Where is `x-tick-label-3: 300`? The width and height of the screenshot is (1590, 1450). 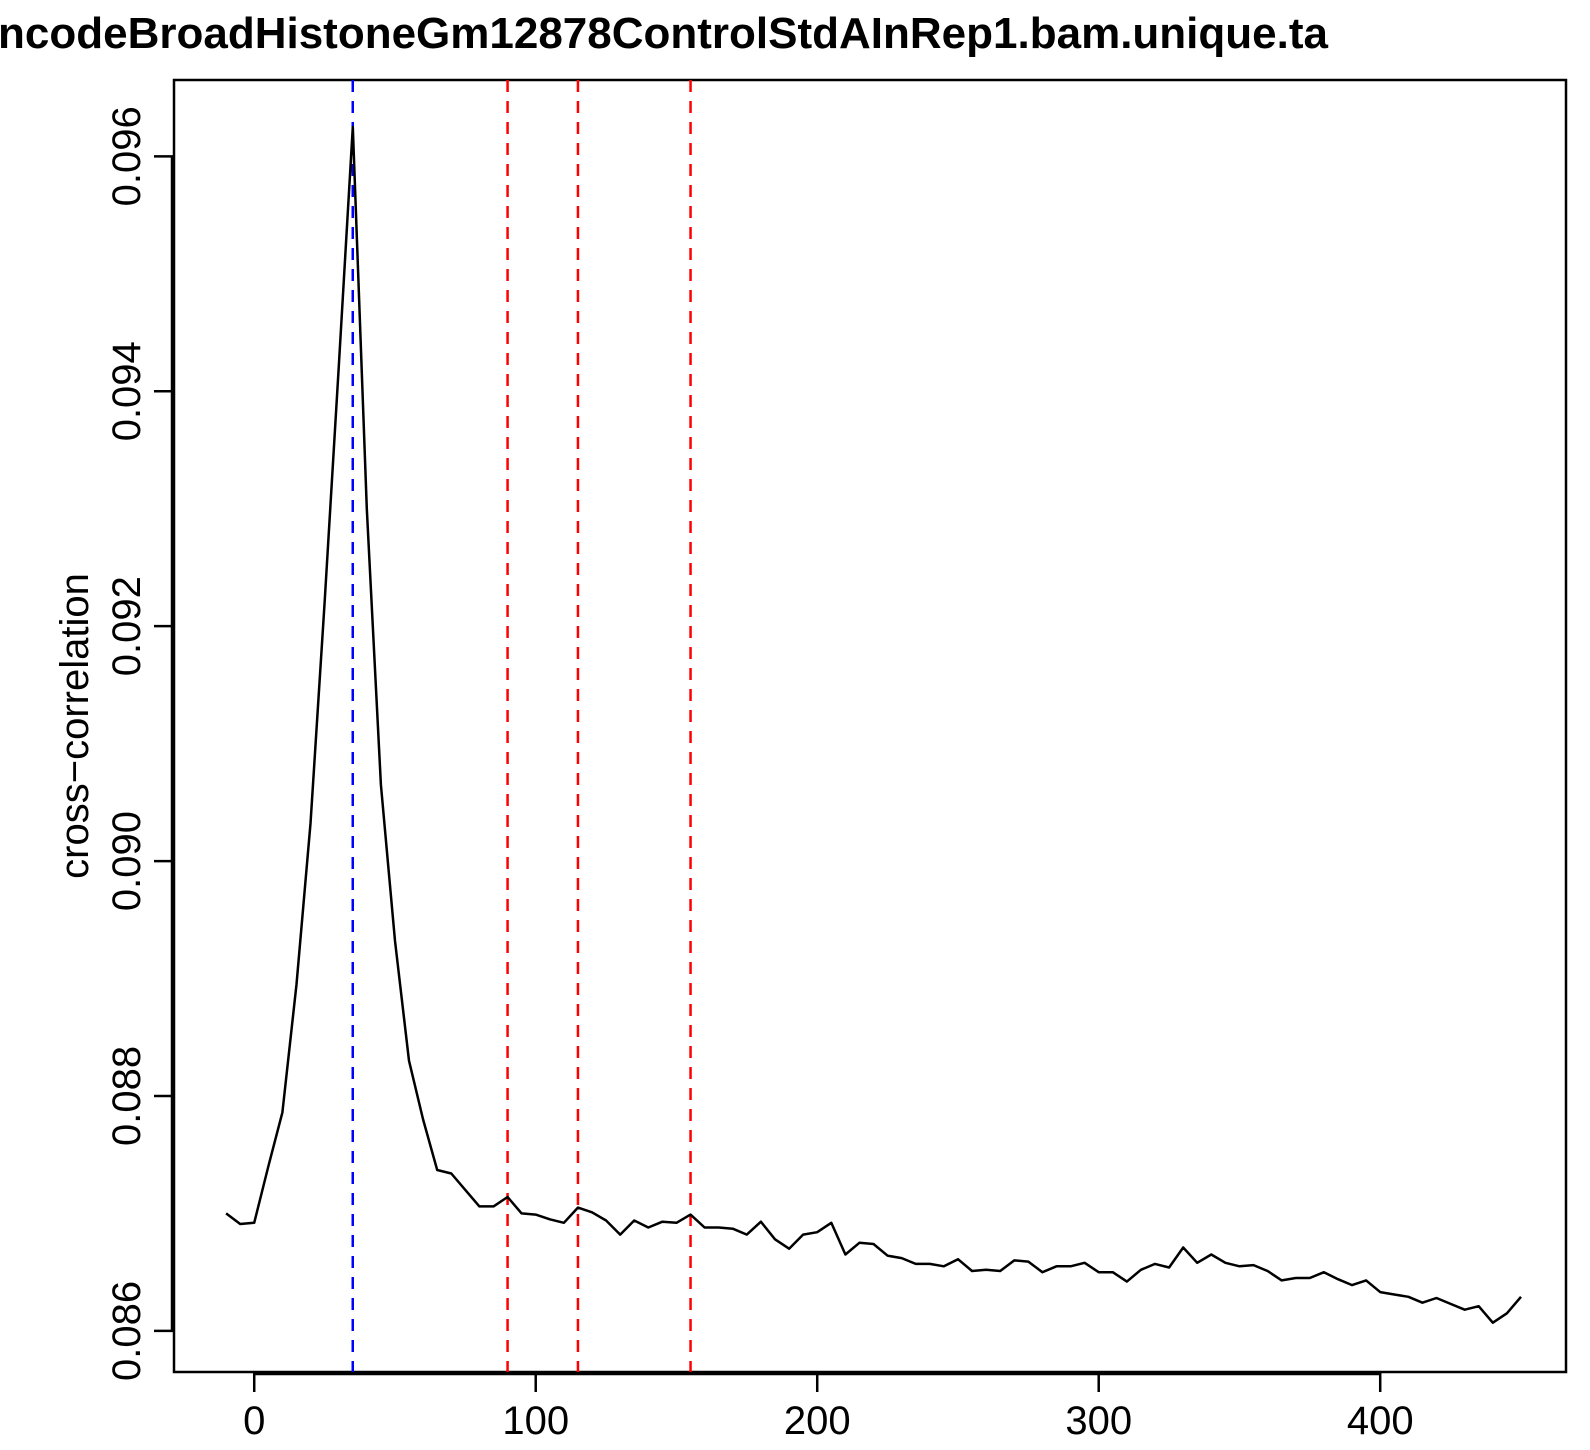 x-tick-label-3: 300 is located at coordinates (1098, 1421).